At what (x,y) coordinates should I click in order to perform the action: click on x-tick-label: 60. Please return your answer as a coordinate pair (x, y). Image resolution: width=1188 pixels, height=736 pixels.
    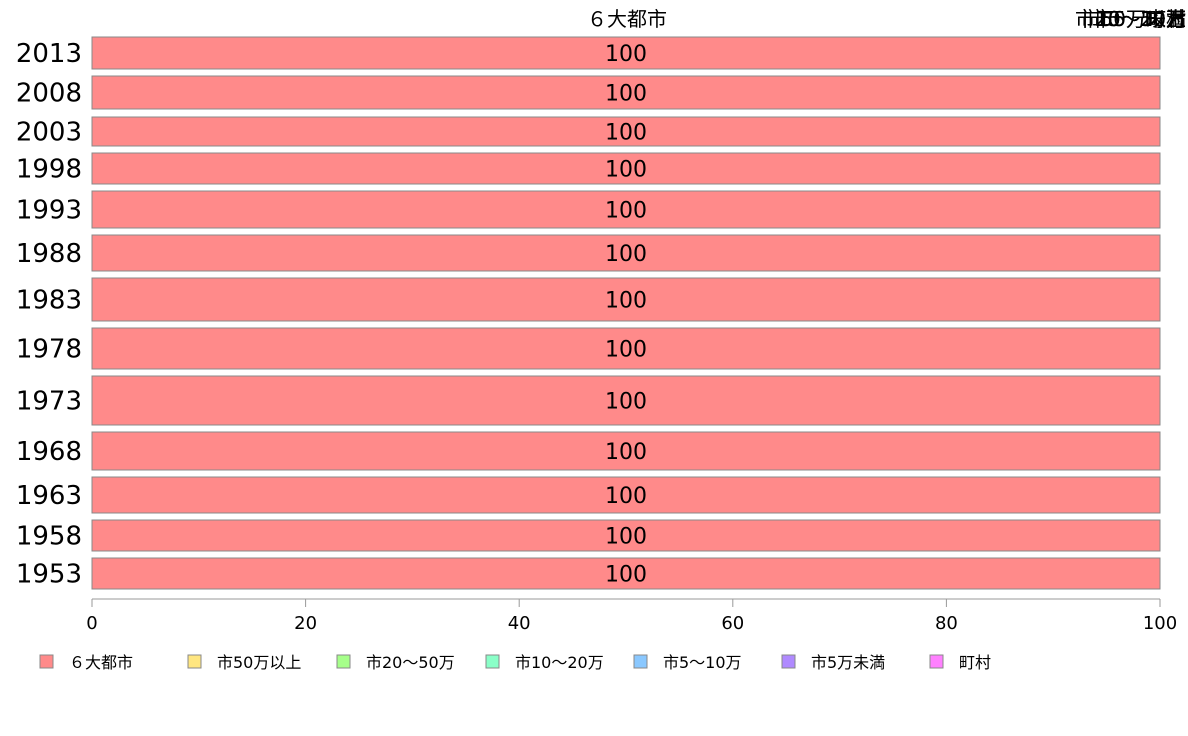
    Looking at the image, I should click on (732, 623).